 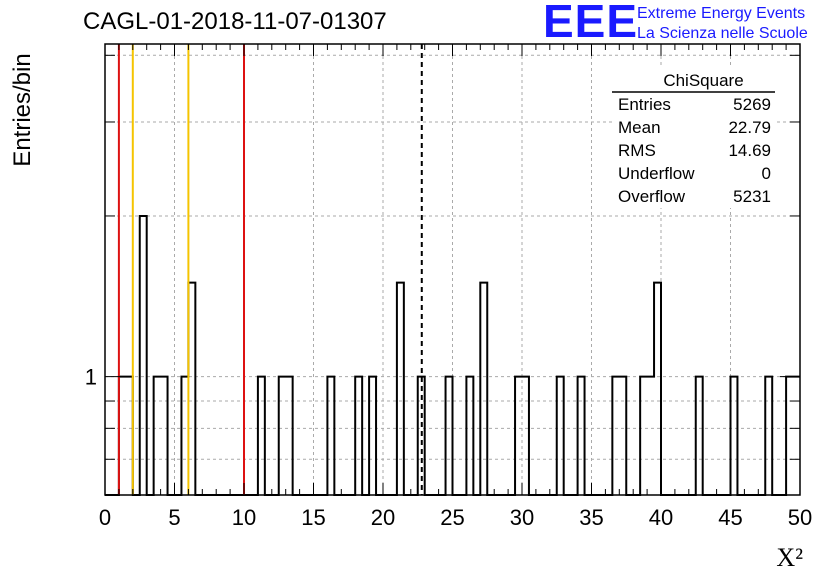 I want to click on y-tick-label: 1, so click(x=91, y=377).